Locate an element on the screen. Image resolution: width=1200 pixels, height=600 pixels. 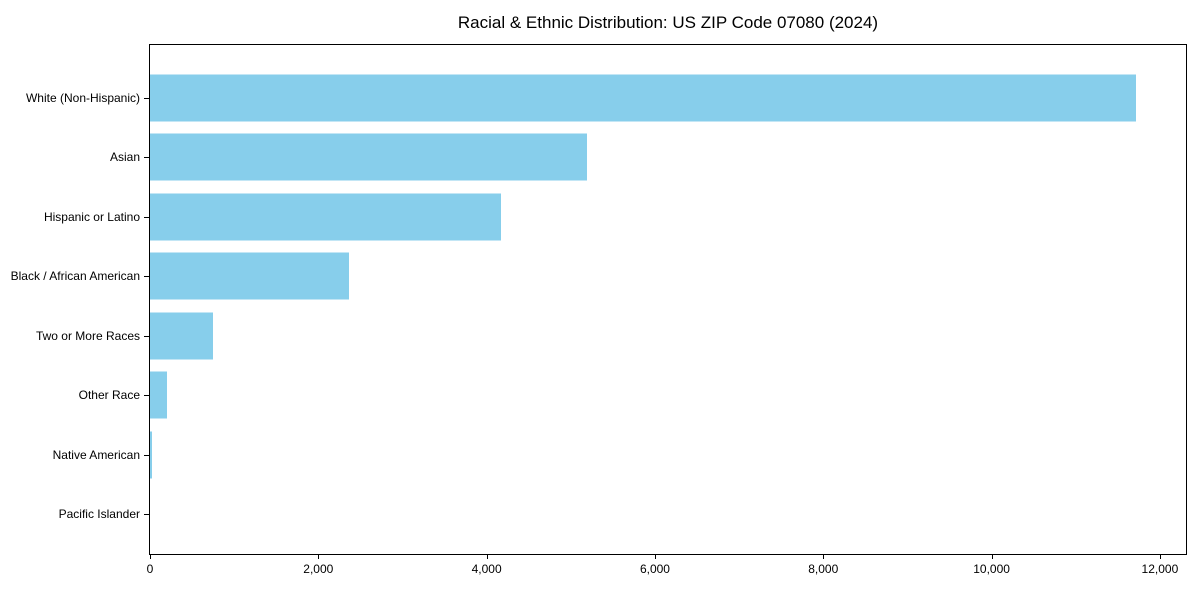
x-tick-label: 4,000 is located at coordinates (486, 569).